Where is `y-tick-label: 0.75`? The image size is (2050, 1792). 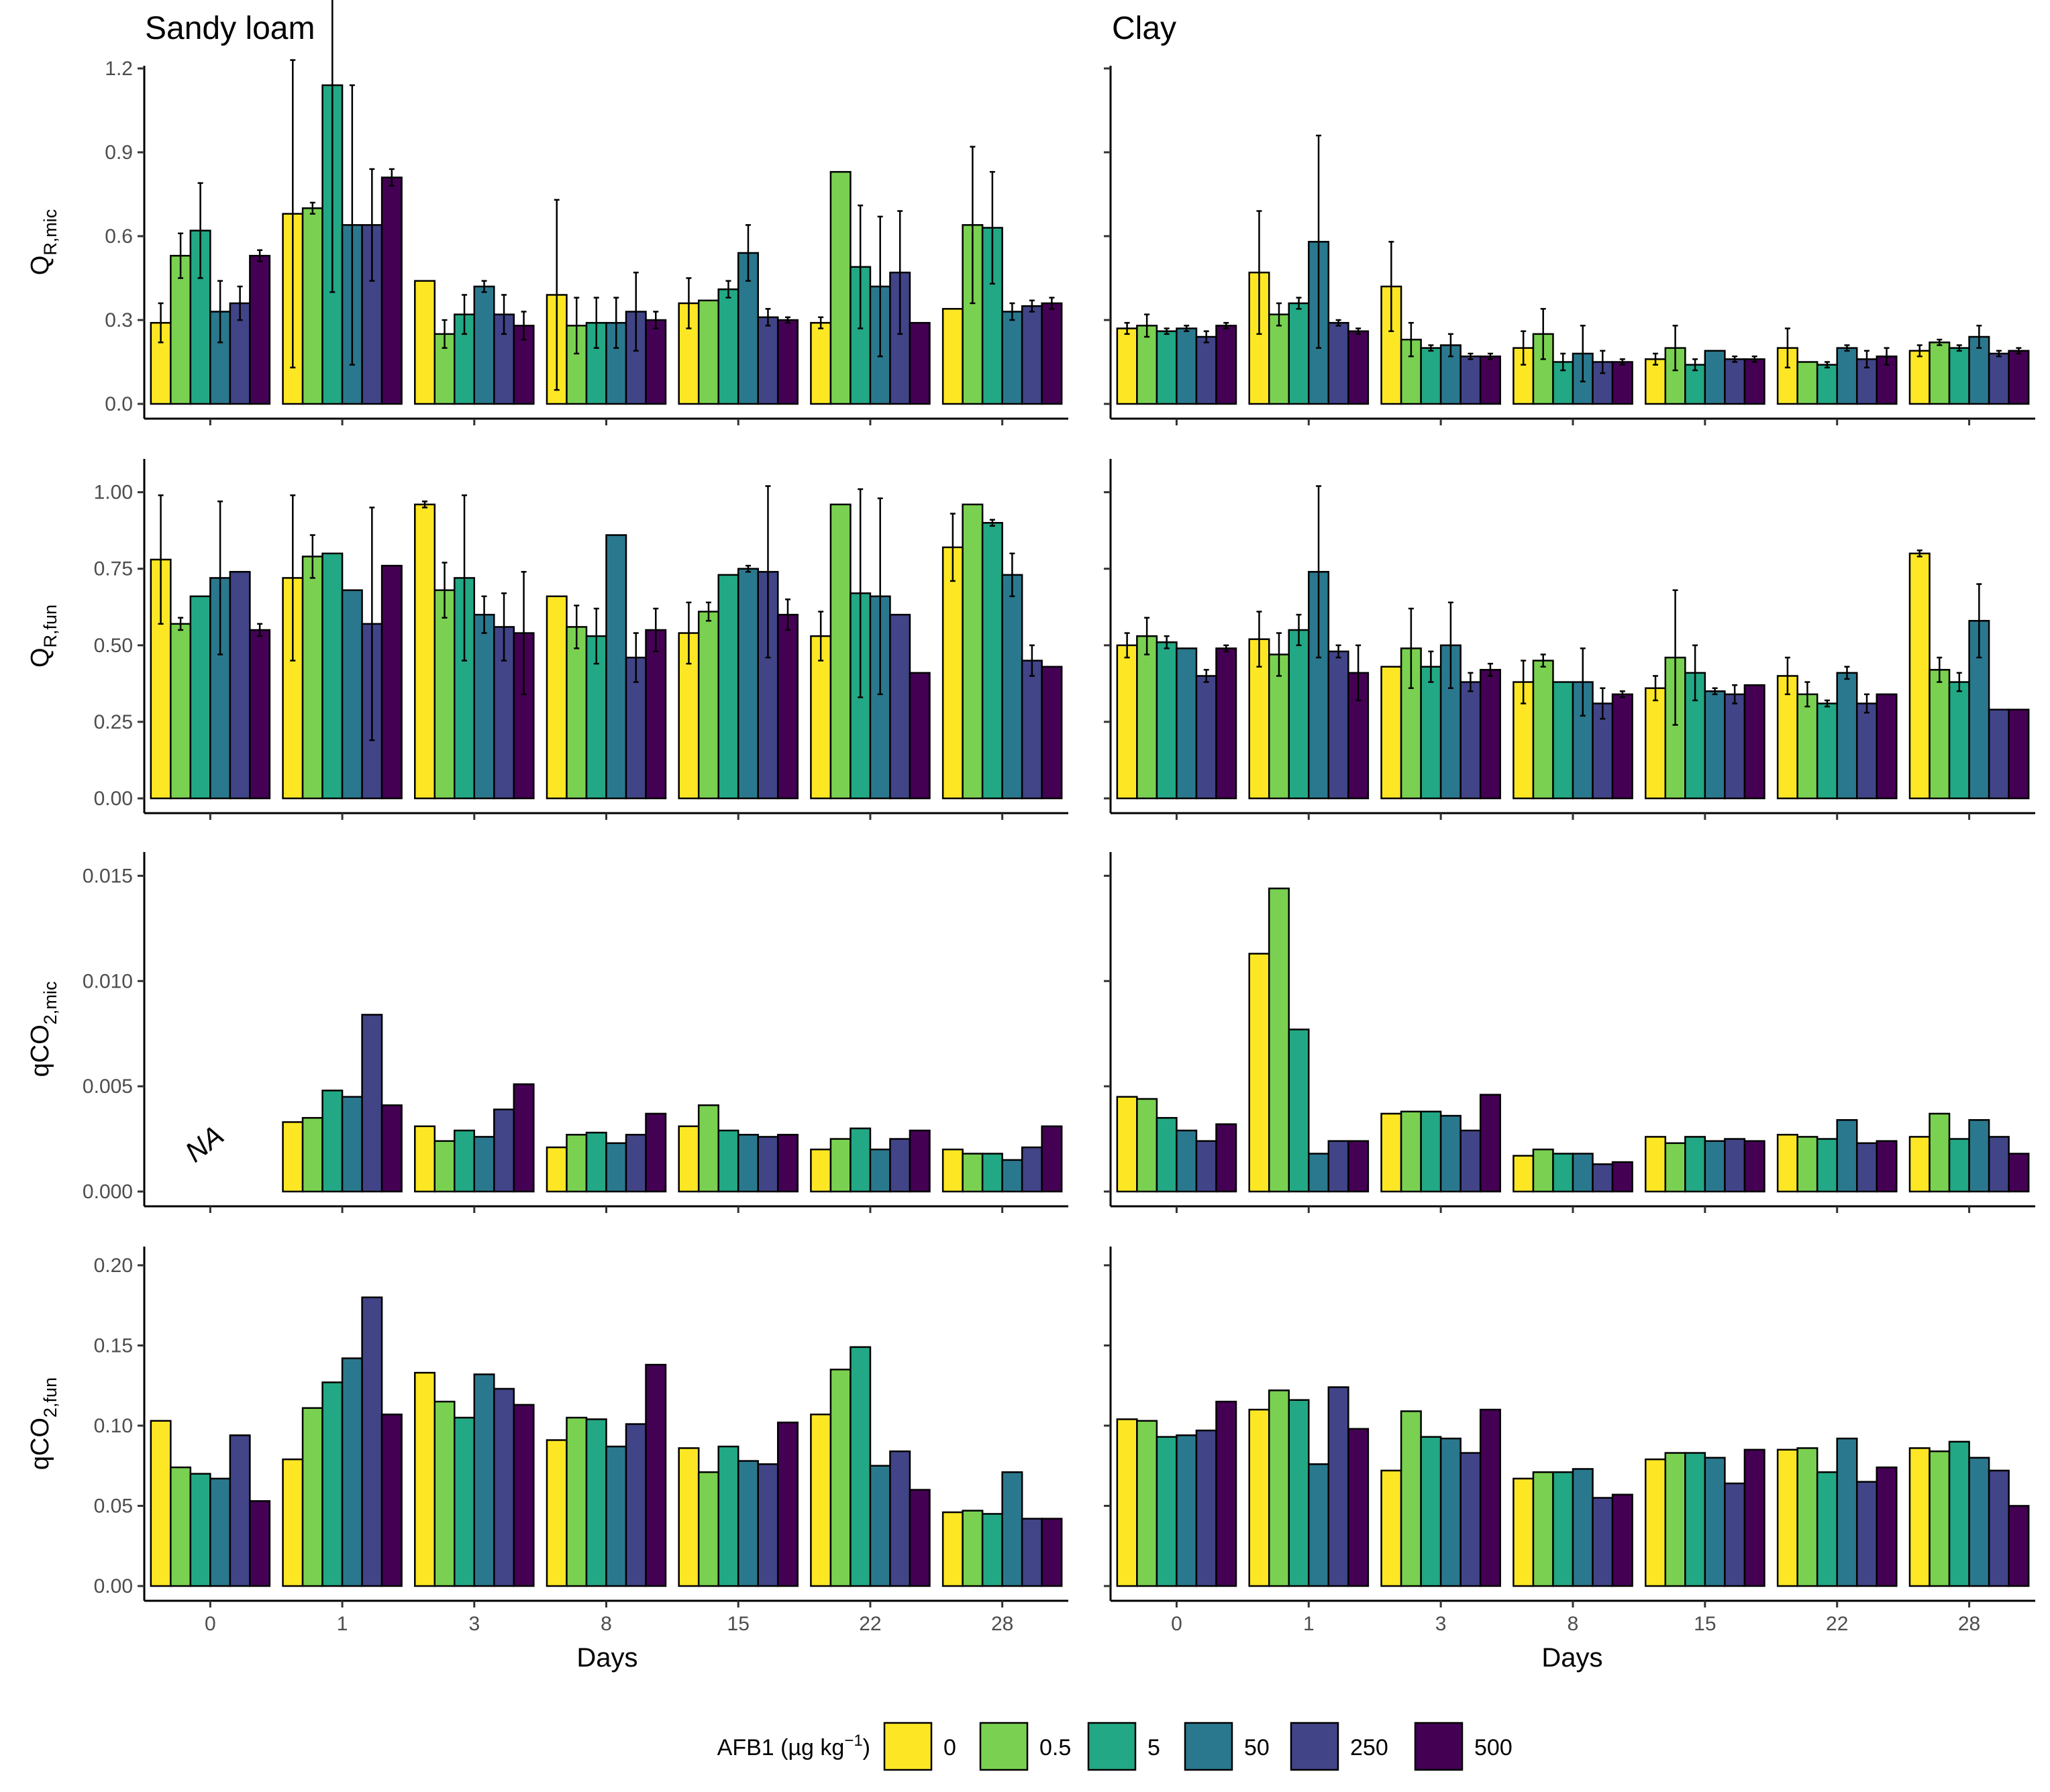
y-tick-label: 0.75 is located at coordinates (113, 569).